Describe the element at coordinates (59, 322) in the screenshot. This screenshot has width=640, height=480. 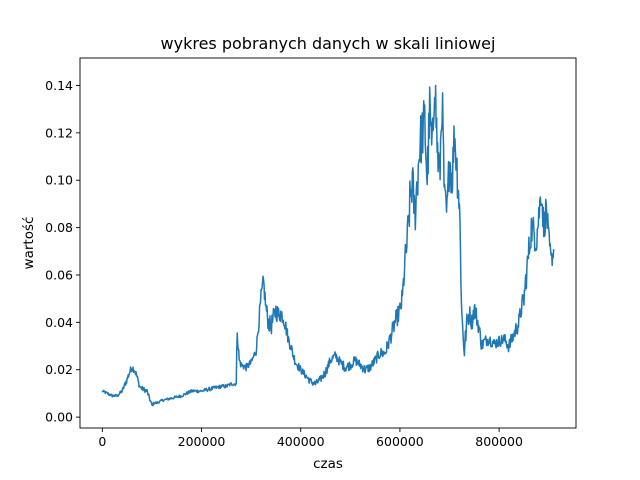
I see `y-tick-label: 0.04` at that location.